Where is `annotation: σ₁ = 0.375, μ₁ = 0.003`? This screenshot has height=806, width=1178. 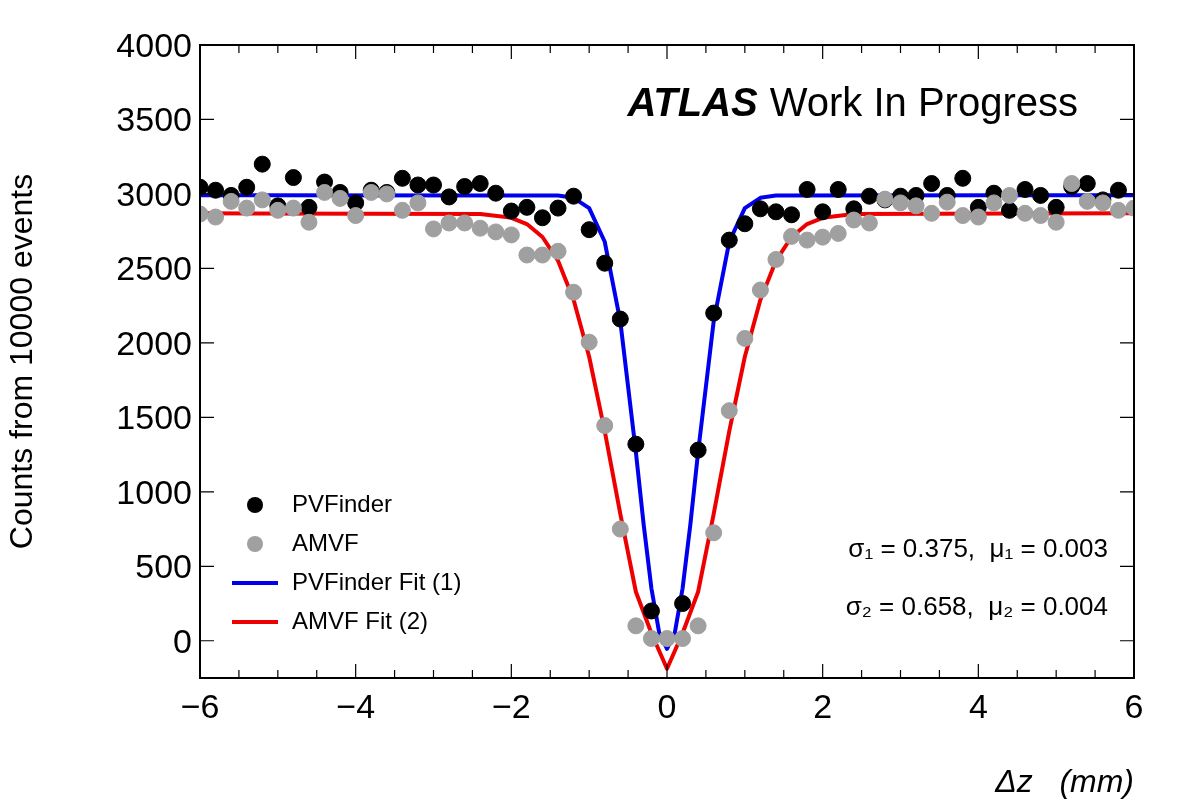
annotation: σ₁ = 0.375, μ₁ = 0.003 is located at coordinates (978, 548).